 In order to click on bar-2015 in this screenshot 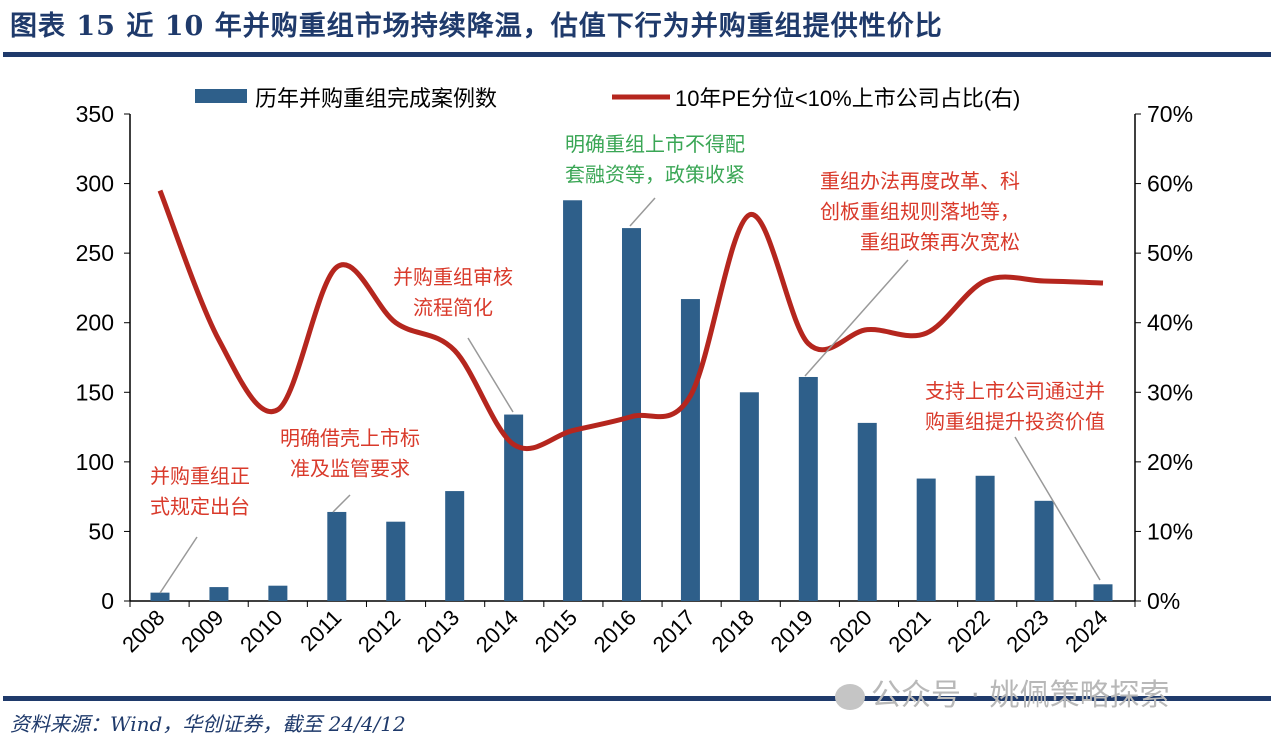, I will do `click(573, 401)`.